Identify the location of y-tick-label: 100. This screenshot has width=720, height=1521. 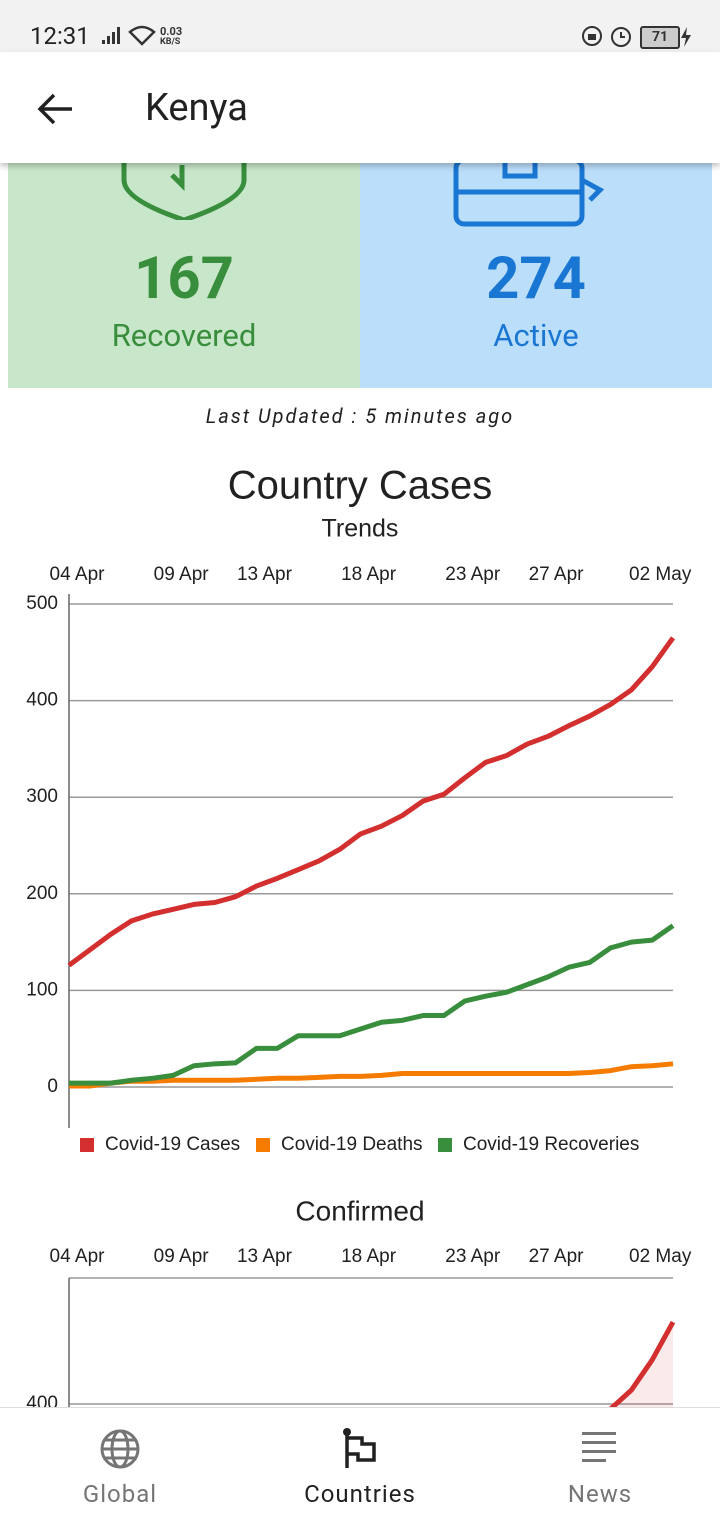
(42, 989).